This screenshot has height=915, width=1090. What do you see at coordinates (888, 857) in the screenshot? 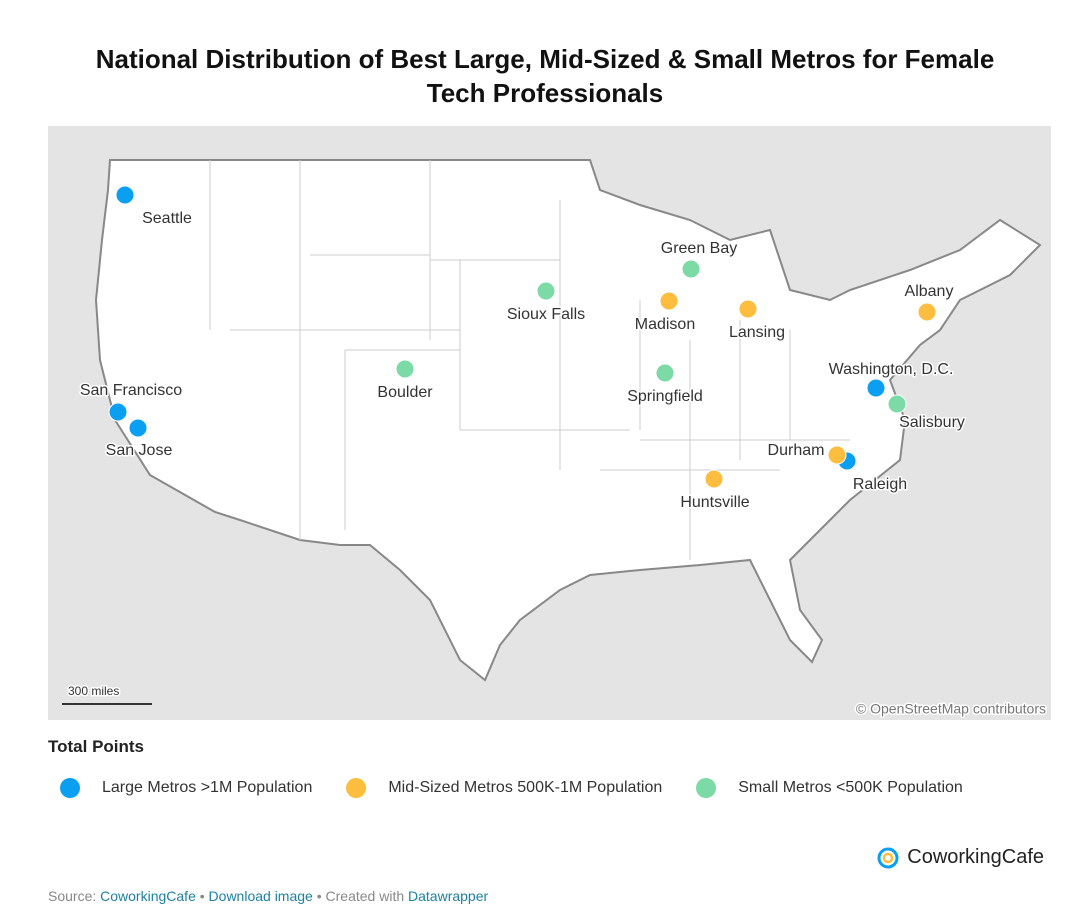
I see `logo-icon` at bounding box center [888, 857].